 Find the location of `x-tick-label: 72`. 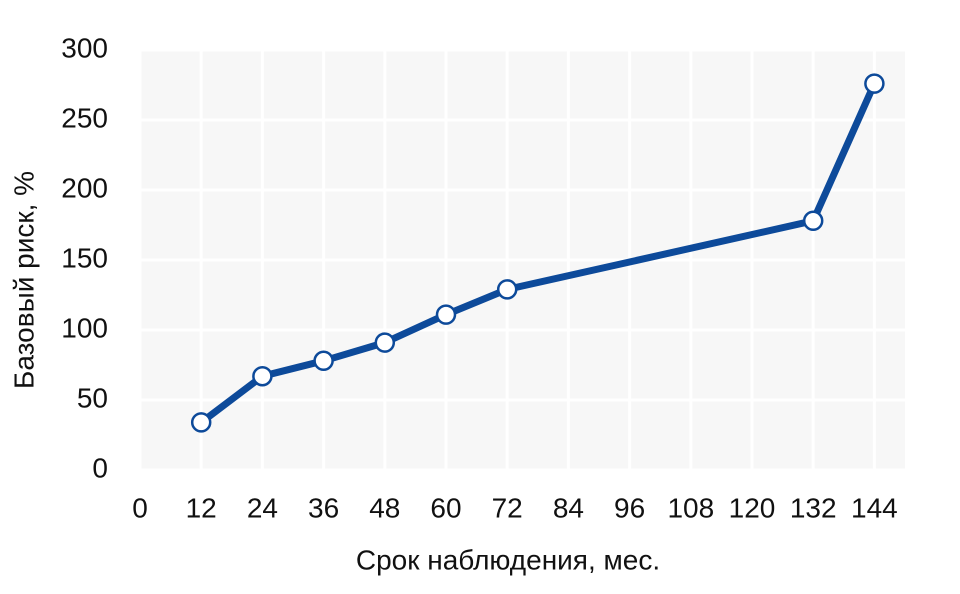

x-tick-label: 72 is located at coordinates (507, 507).